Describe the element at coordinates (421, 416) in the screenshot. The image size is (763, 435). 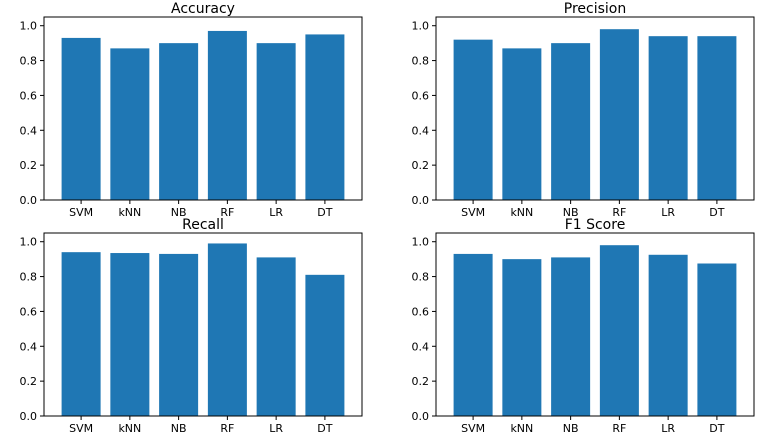
I see `f1-score-ytick-label: 0.0` at that location.